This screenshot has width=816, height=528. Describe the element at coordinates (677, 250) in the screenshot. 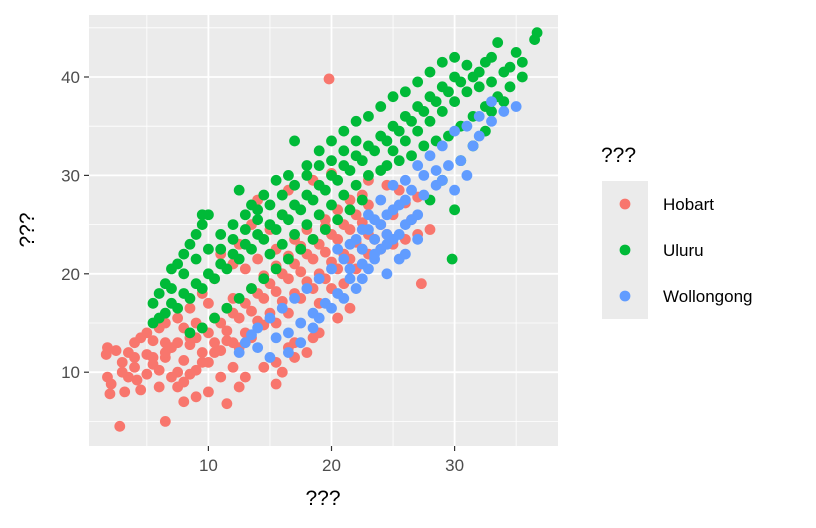

I see `legend-items: Hobart Uluru Wollongong` at that location.